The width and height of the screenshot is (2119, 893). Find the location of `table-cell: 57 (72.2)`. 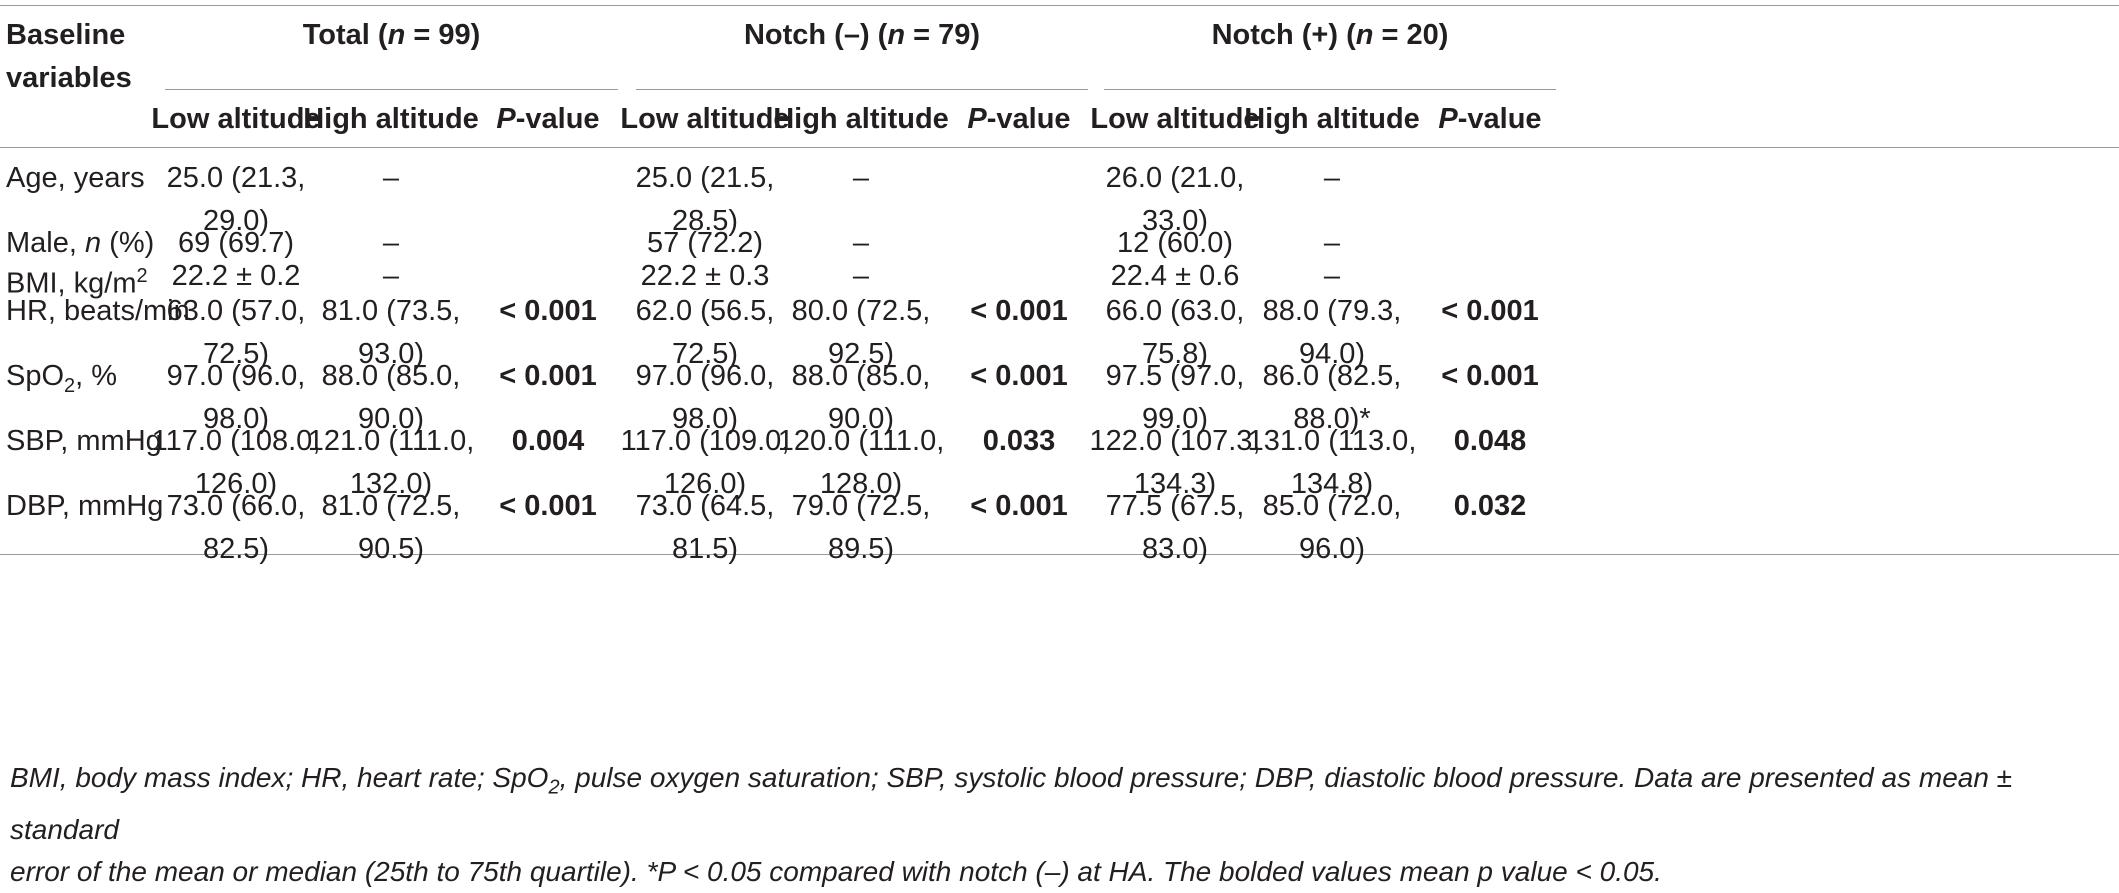

table-cell: 57 (72.2) is located at coordinates (705, 243).